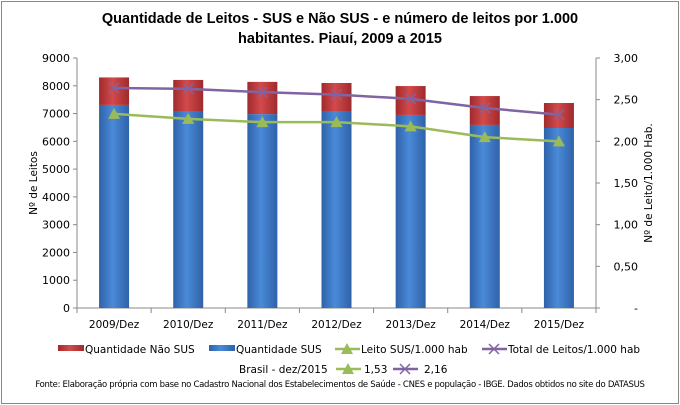 The width and height of the screenshot is (680, 405). I want to click on legend-swatch-nao-sus, so click(71, 348).